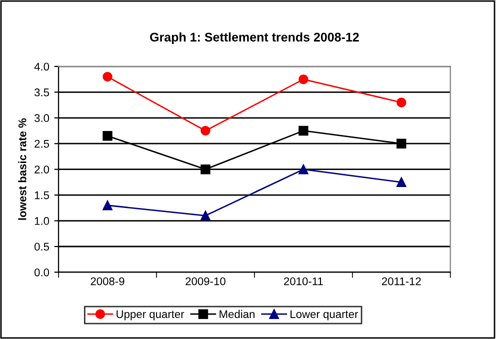  What do you see at coordinates (22, 169) in the screenshot?
I see `y-axis-title: lowest basic rate %` at bounding box center [22, 169].